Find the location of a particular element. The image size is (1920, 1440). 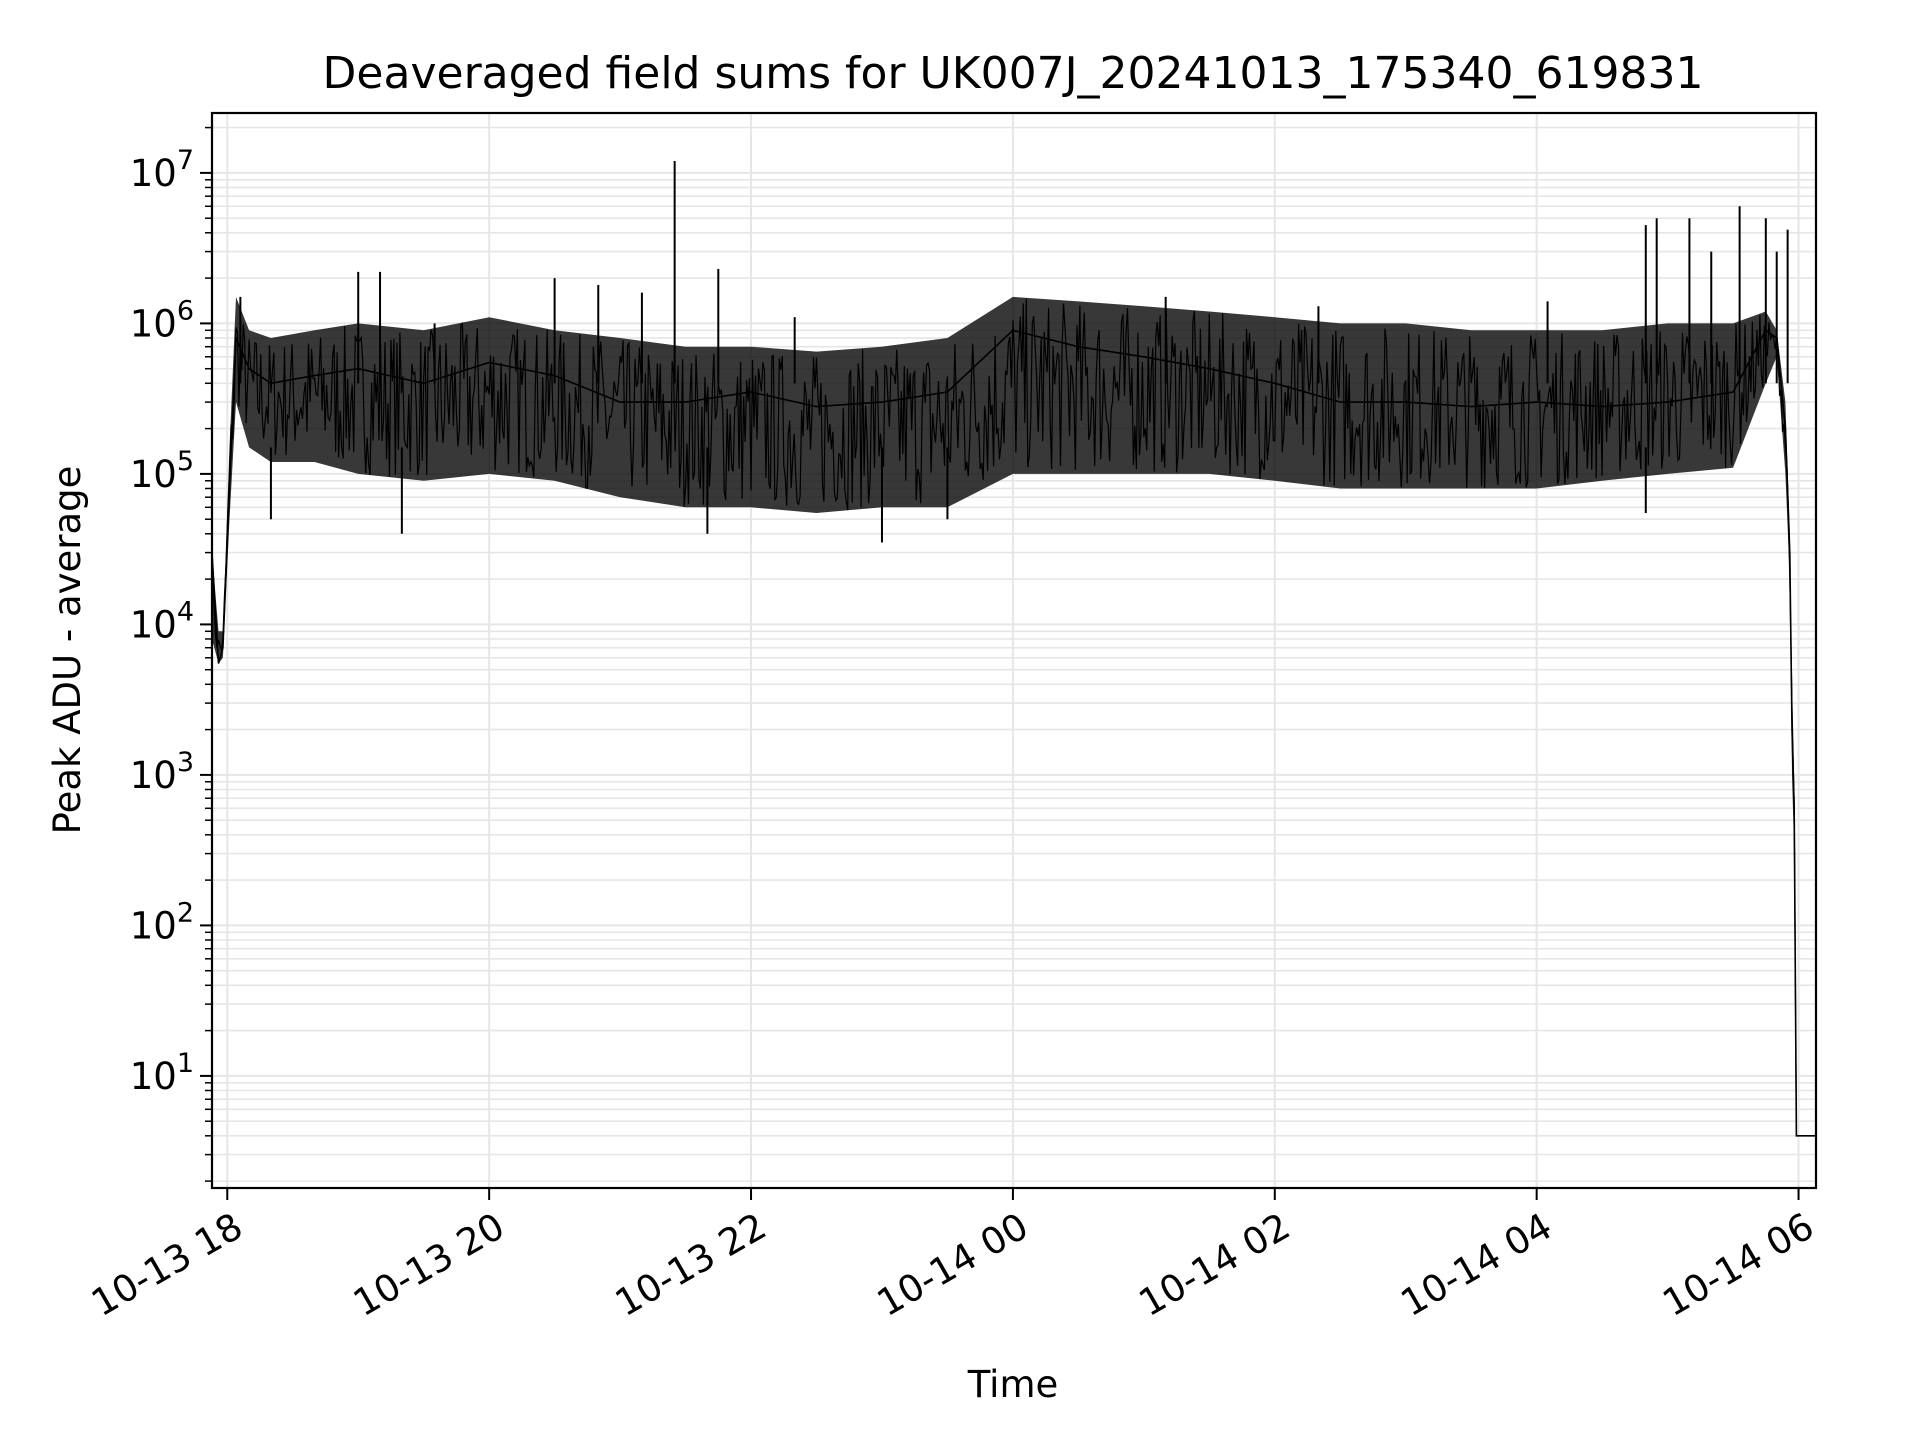

y-tick-label: 10³ is located at coordinates (162, 772).